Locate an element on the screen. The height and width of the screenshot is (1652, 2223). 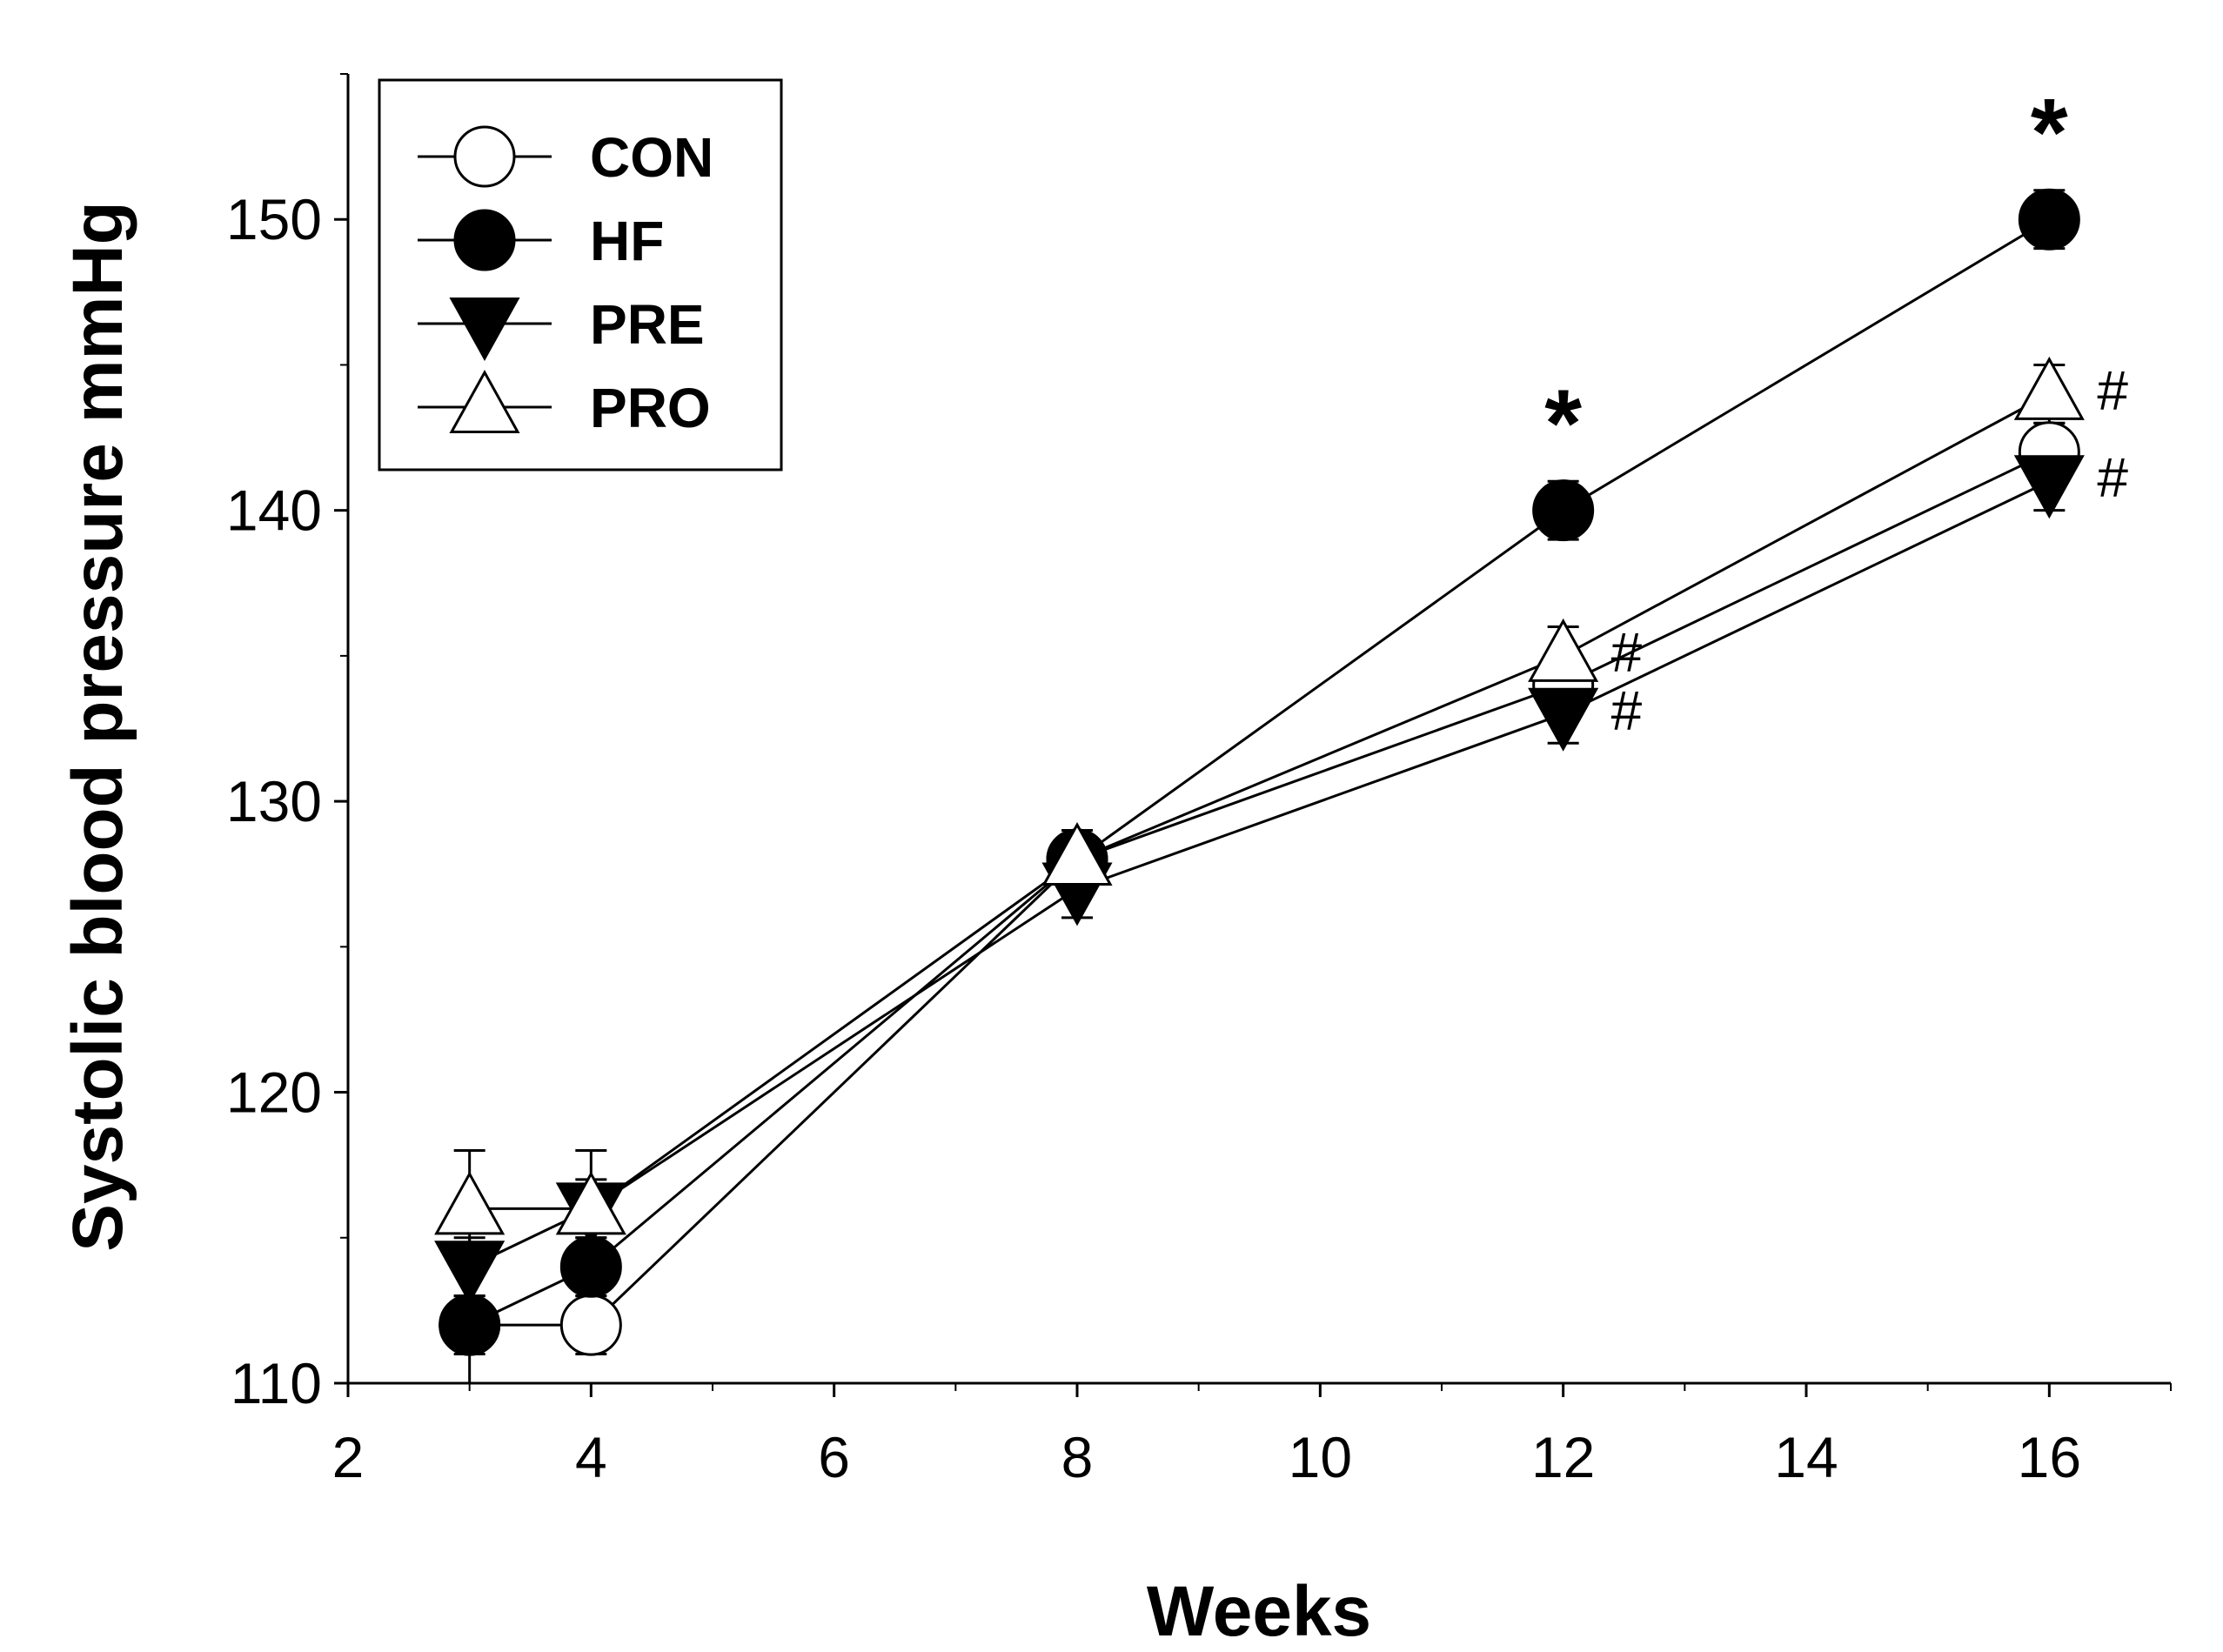
legend-label-pre: PRE is located at coordinates (647, 324).